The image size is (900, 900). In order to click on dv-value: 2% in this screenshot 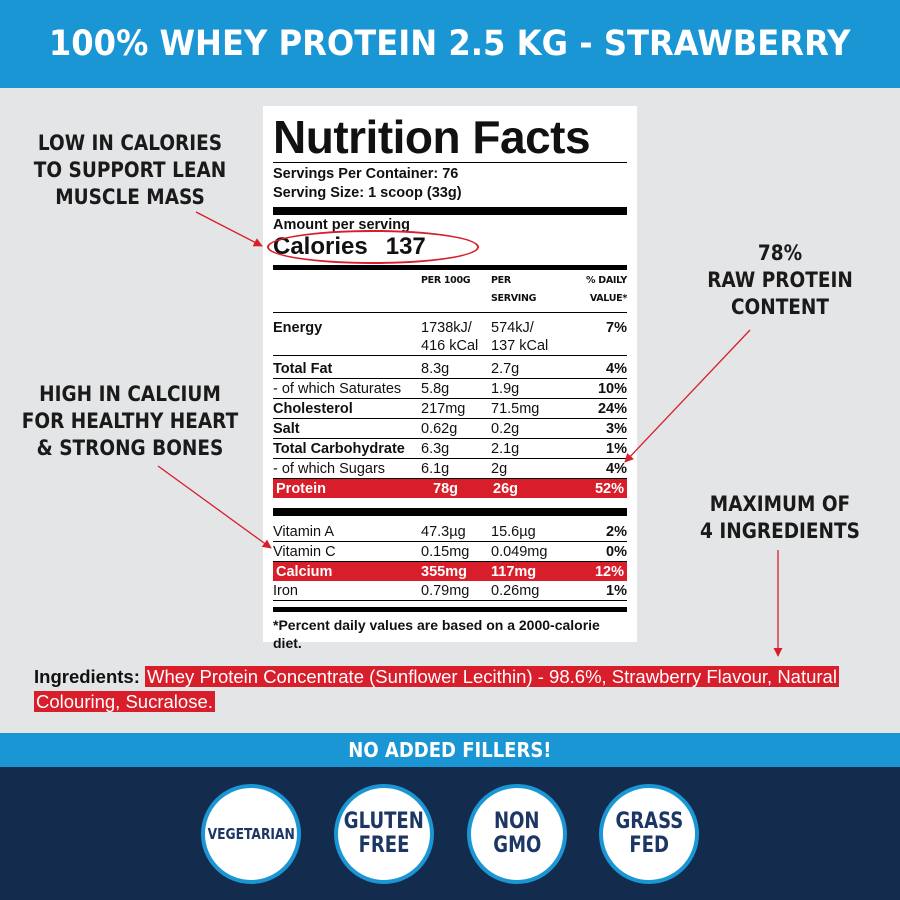, I will do `click(590, 532)`.